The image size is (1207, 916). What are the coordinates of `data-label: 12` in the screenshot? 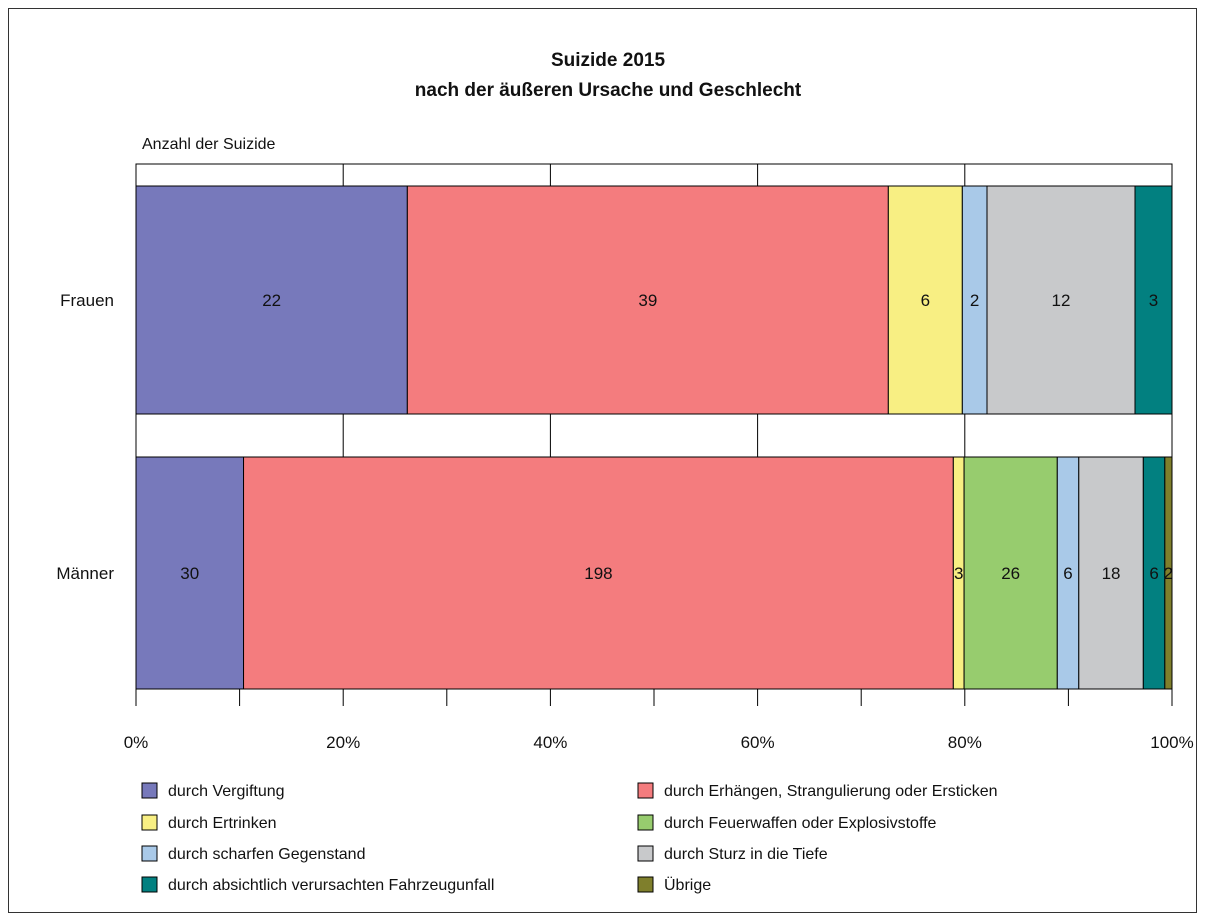 It's located at (1061, 300).